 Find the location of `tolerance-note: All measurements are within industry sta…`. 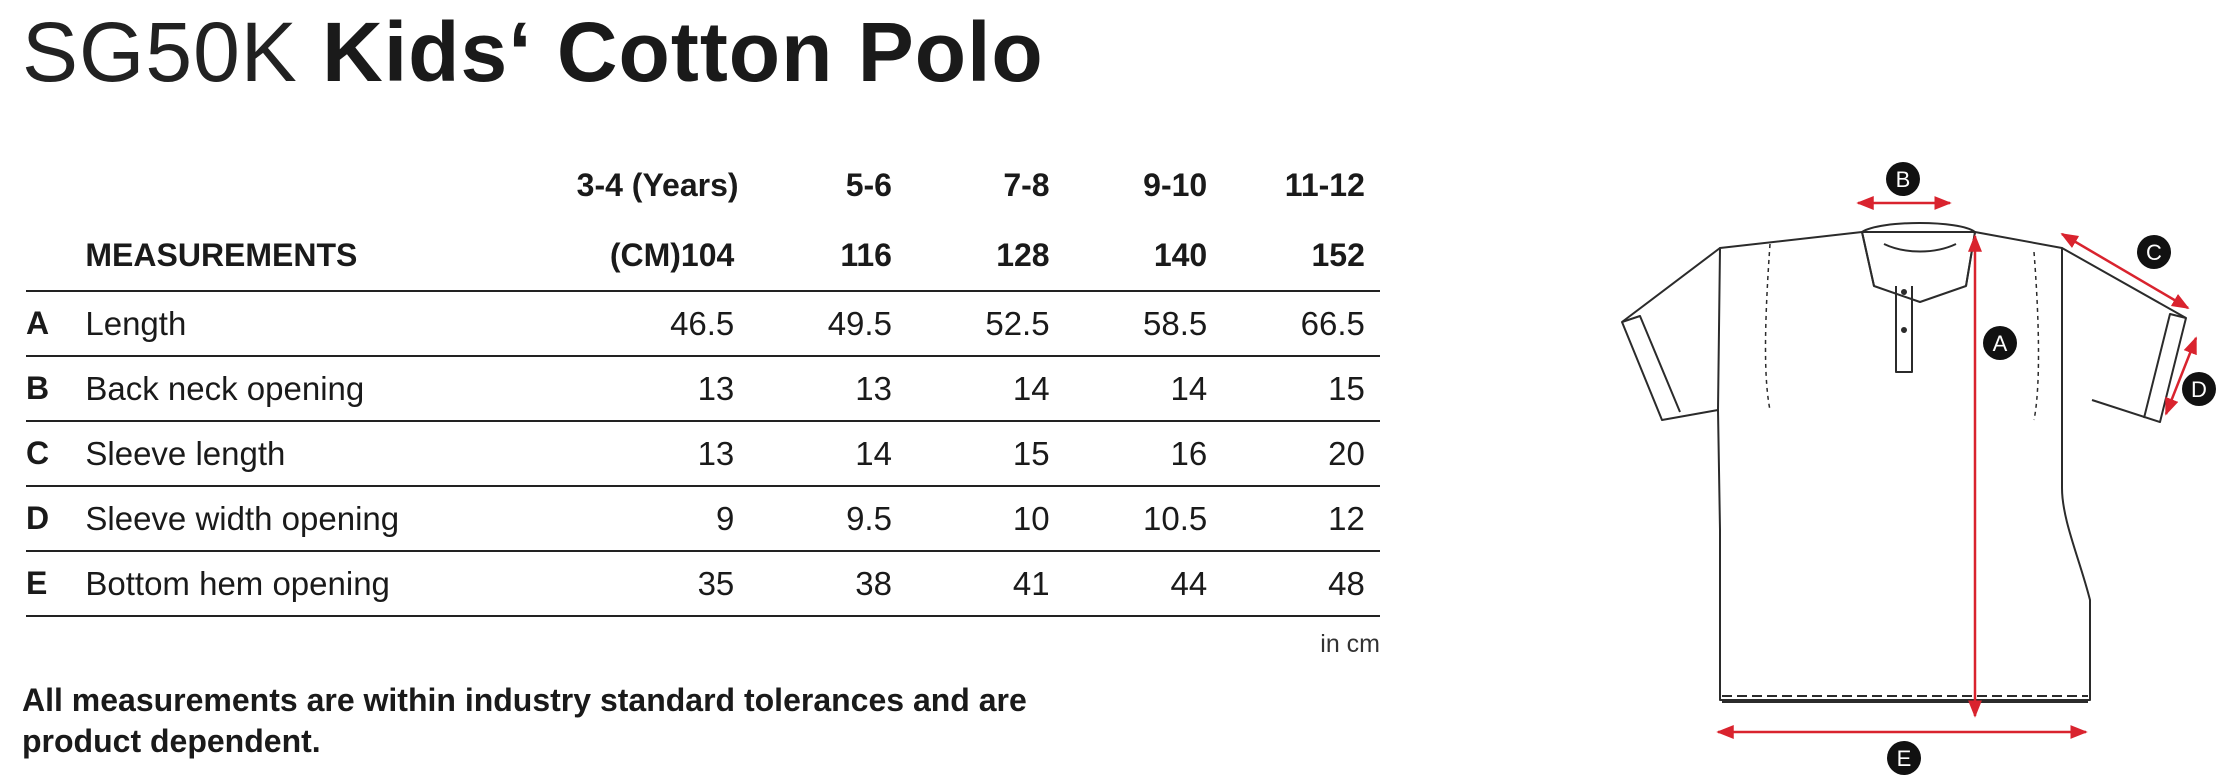

tolerance-note: All measurements are within industry sta… is located at coordinates (524, 720).